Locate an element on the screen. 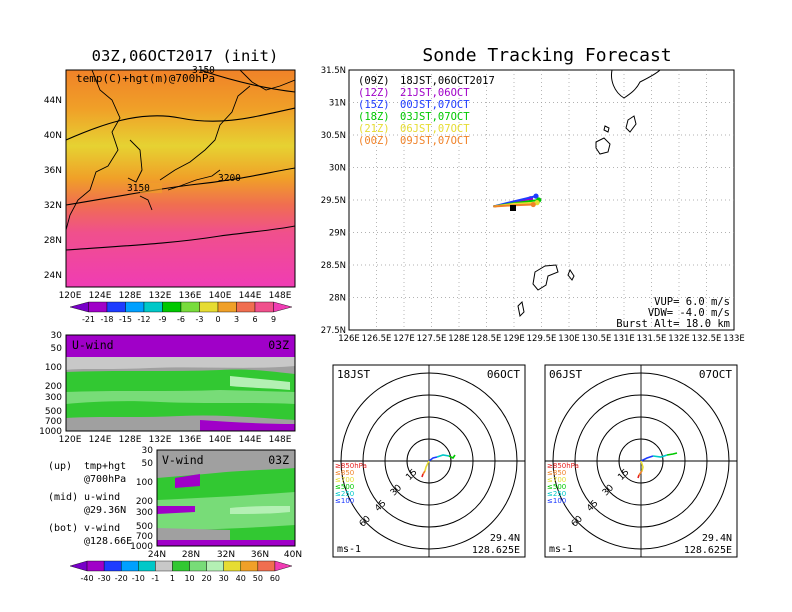 The height and width of the screenshot is (612, 792). legend-time-3: 03JST,07OCT is located at coordinates (435, 117).